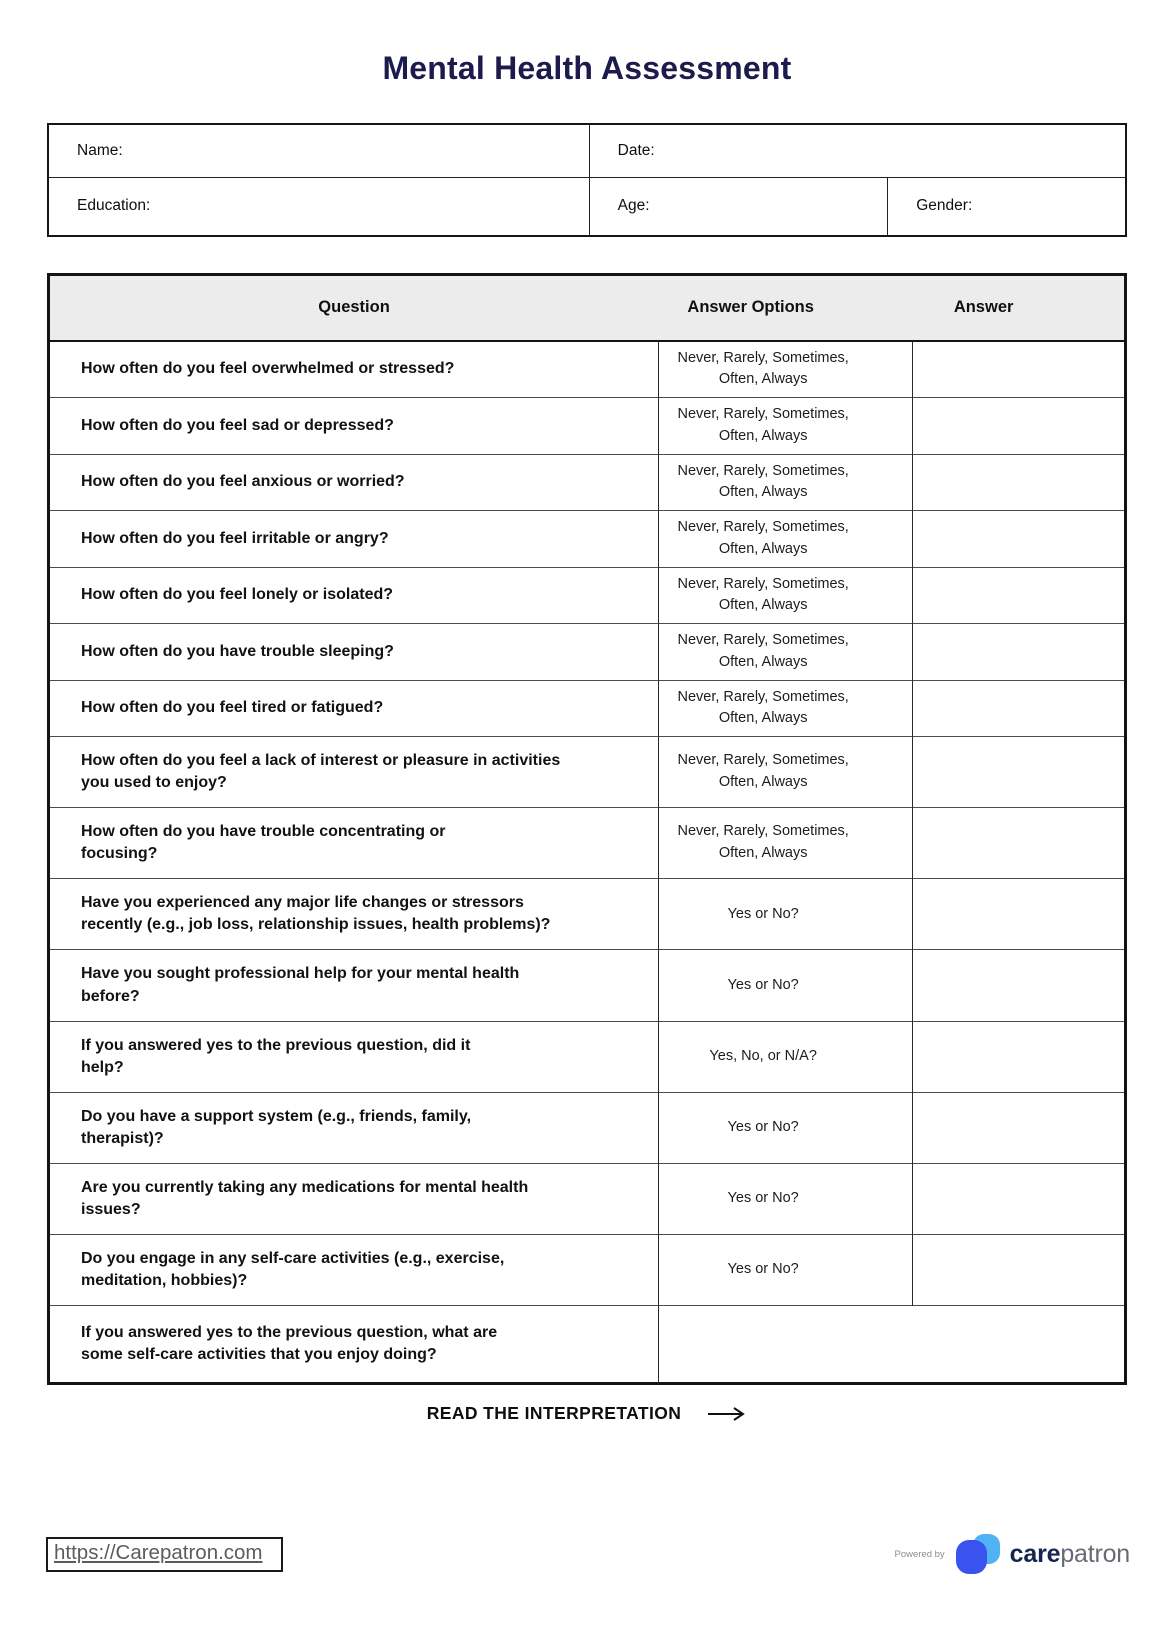  Describe the element at coordinates (785, 1056) in the screenshot. I see `answer-options-cell: Yes, No, or N/A?` at that location.